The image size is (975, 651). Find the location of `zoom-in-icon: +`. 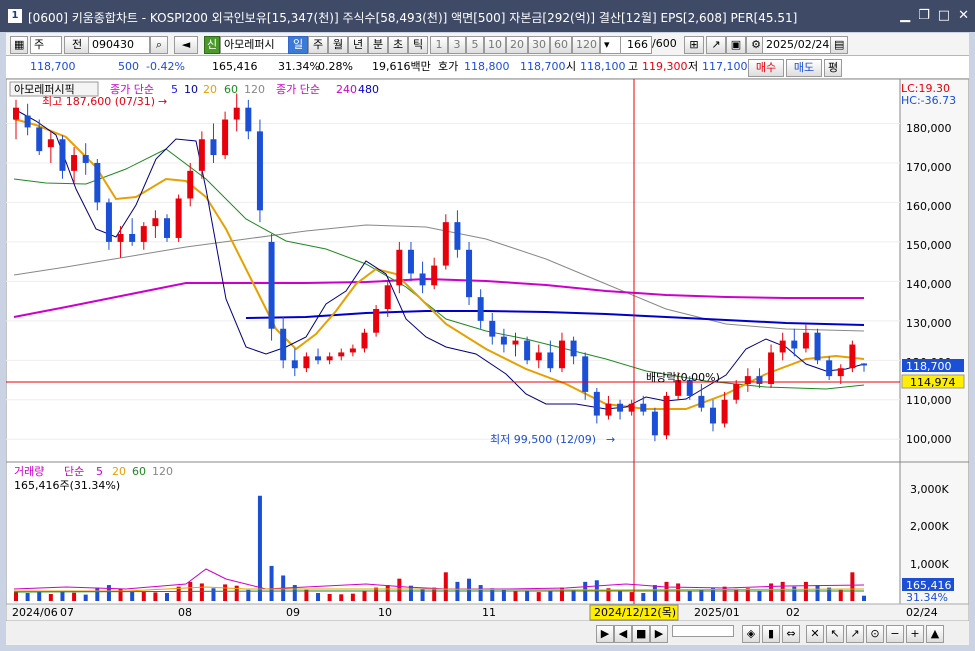

zoom-in-icon: + is located at coordinates (915, 634).